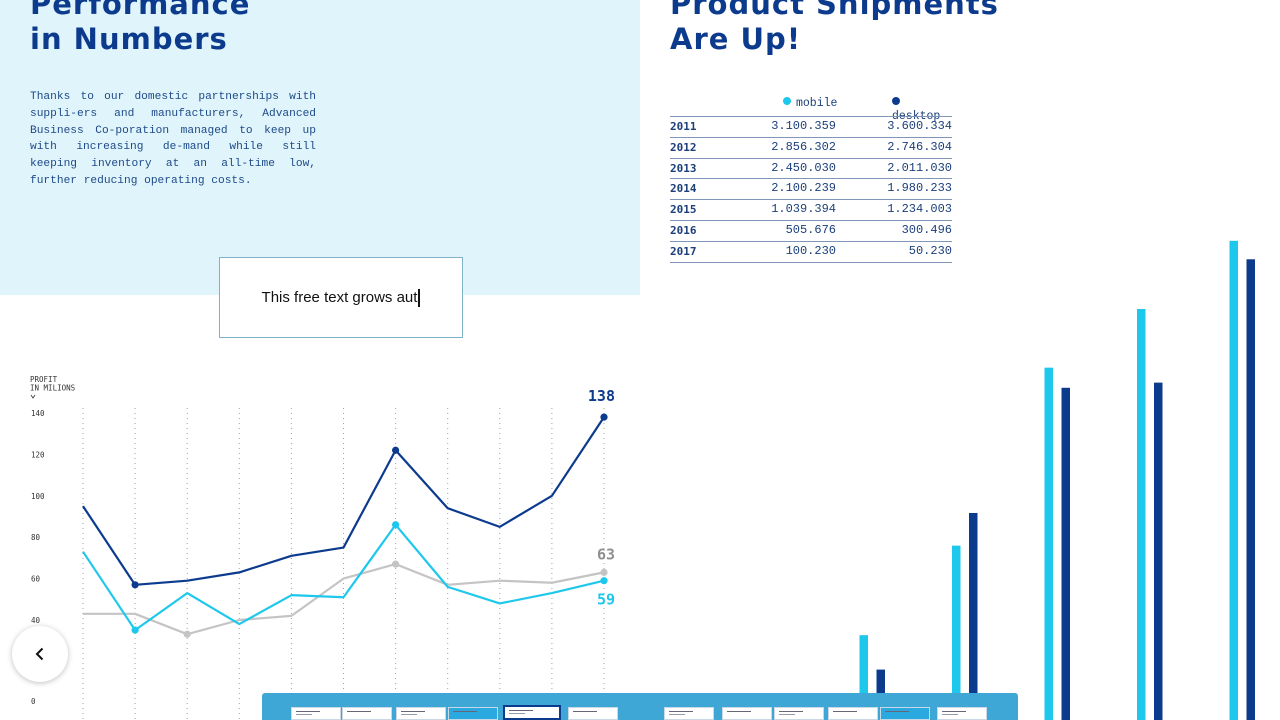  I want to click on table-desktop-value: 50.230, so click(930, 250).